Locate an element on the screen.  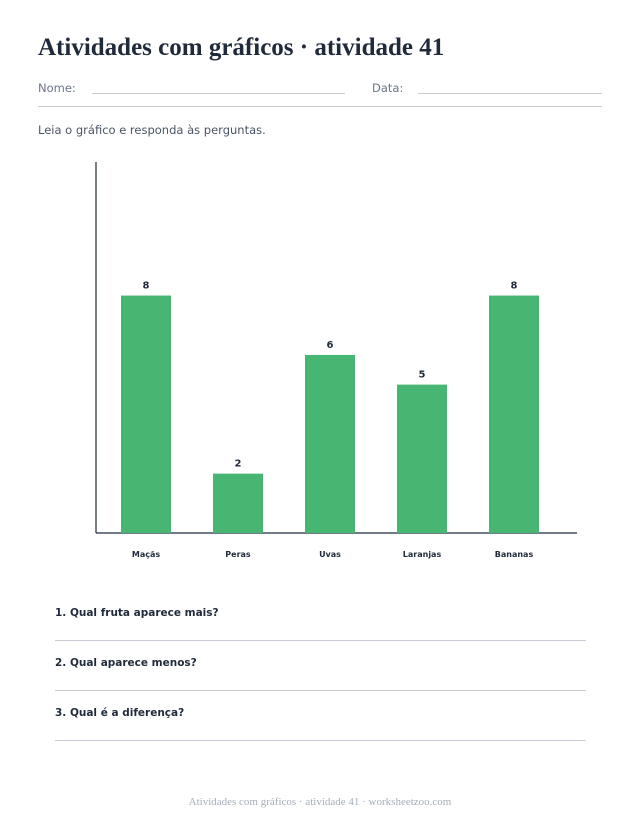
date-label: Data: is located at coordinates (388, 88).